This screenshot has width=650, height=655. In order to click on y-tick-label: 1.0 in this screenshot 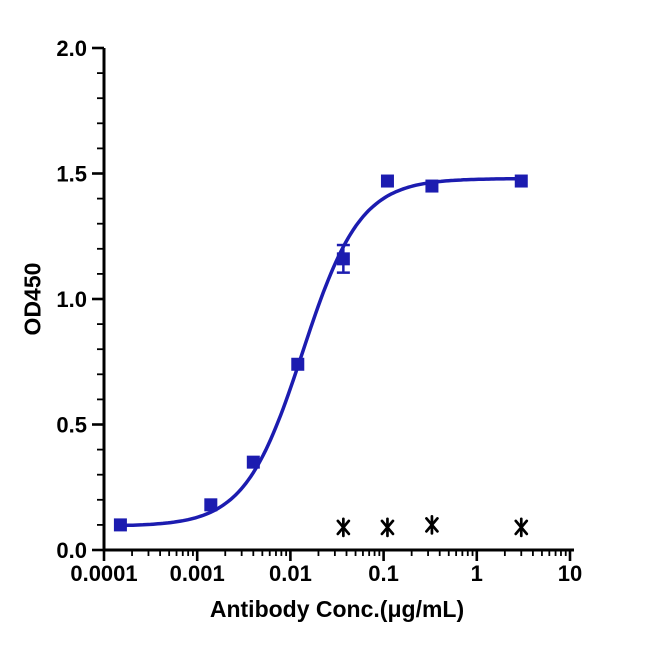, I will do `click(71, 299)`.